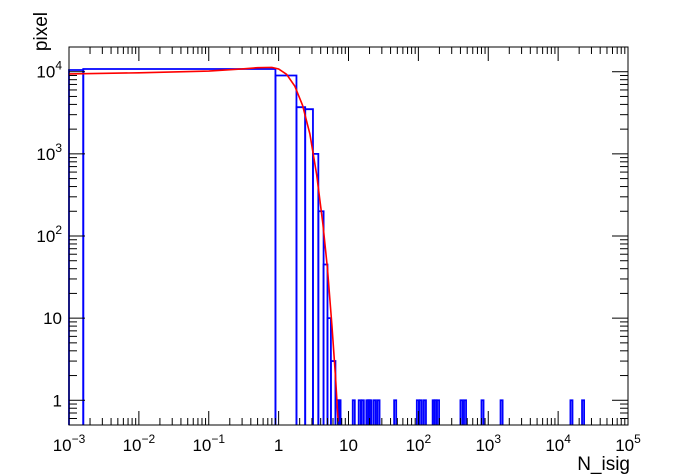 This screenshot has width=698, height=474. Describe the element at coordinates (278, 445) in the screenshot. I see `x-tick-label: 1` at that location.